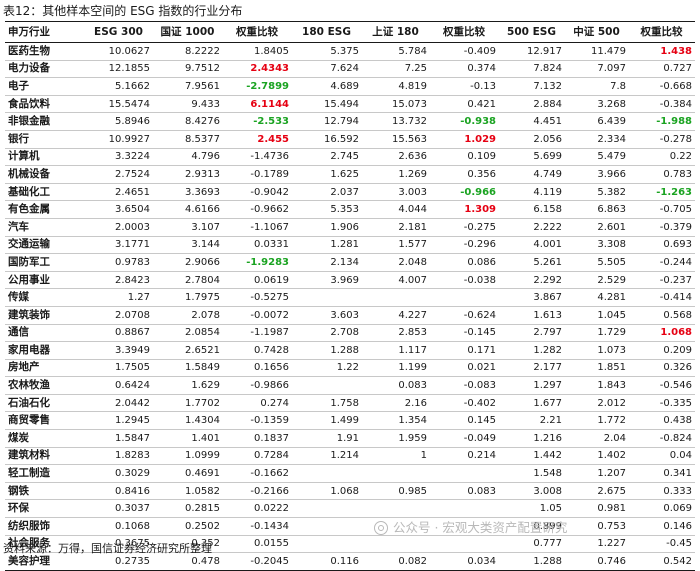 The image size is (700, 571). What do you see at coordinates (597, 368) in the screenshot?
I see `value-cell: 1.851` at bounding box center [597, 368].